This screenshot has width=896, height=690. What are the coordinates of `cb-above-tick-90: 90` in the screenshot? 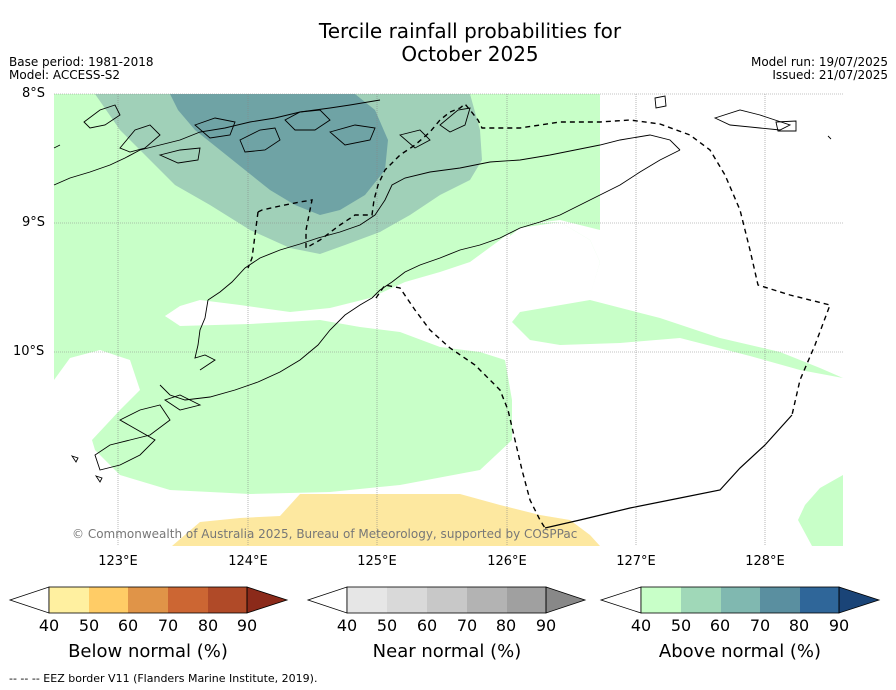 It's located at (839, 625).